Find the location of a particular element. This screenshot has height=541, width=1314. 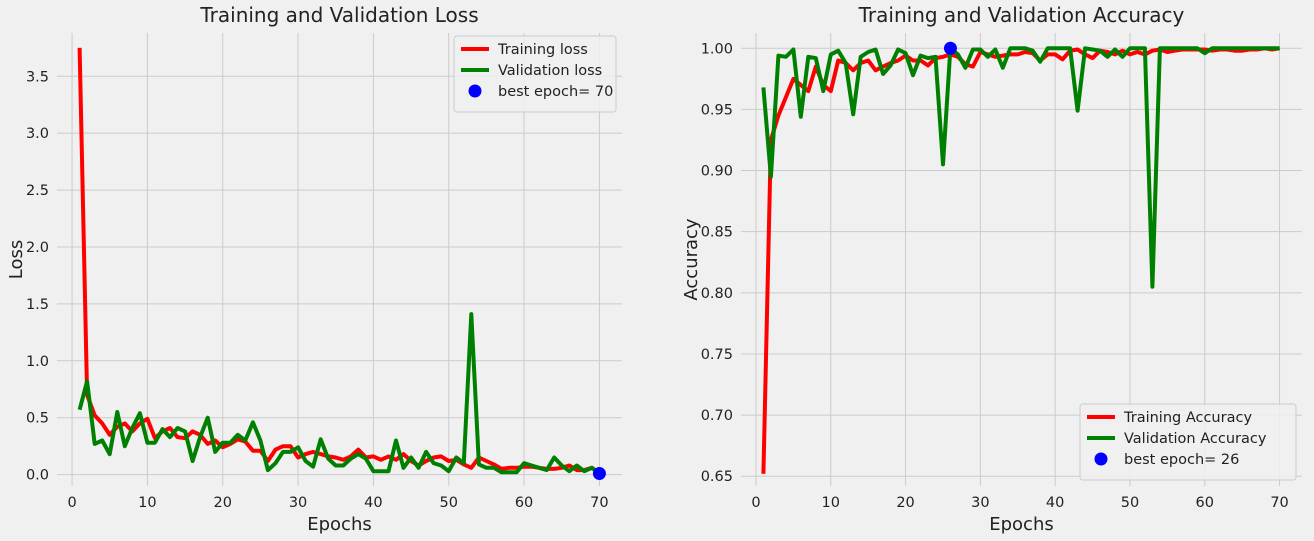

loss-legend-box is located at coordinates (535, 74).